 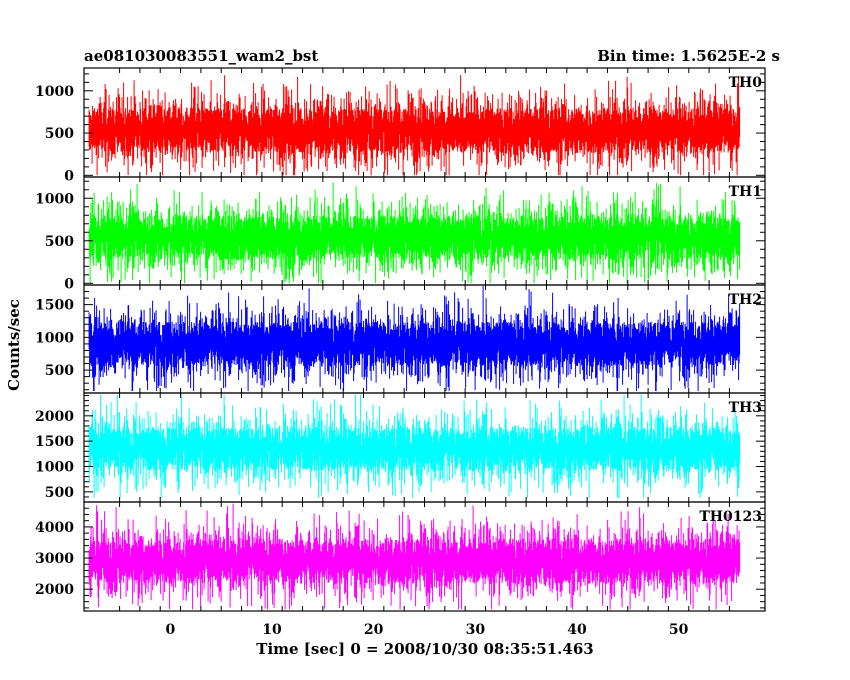 What do you see at coordinates (745, 192) in the screenshot?
I see `panel-label-th1: TH1` at bounding box center [745, 192].